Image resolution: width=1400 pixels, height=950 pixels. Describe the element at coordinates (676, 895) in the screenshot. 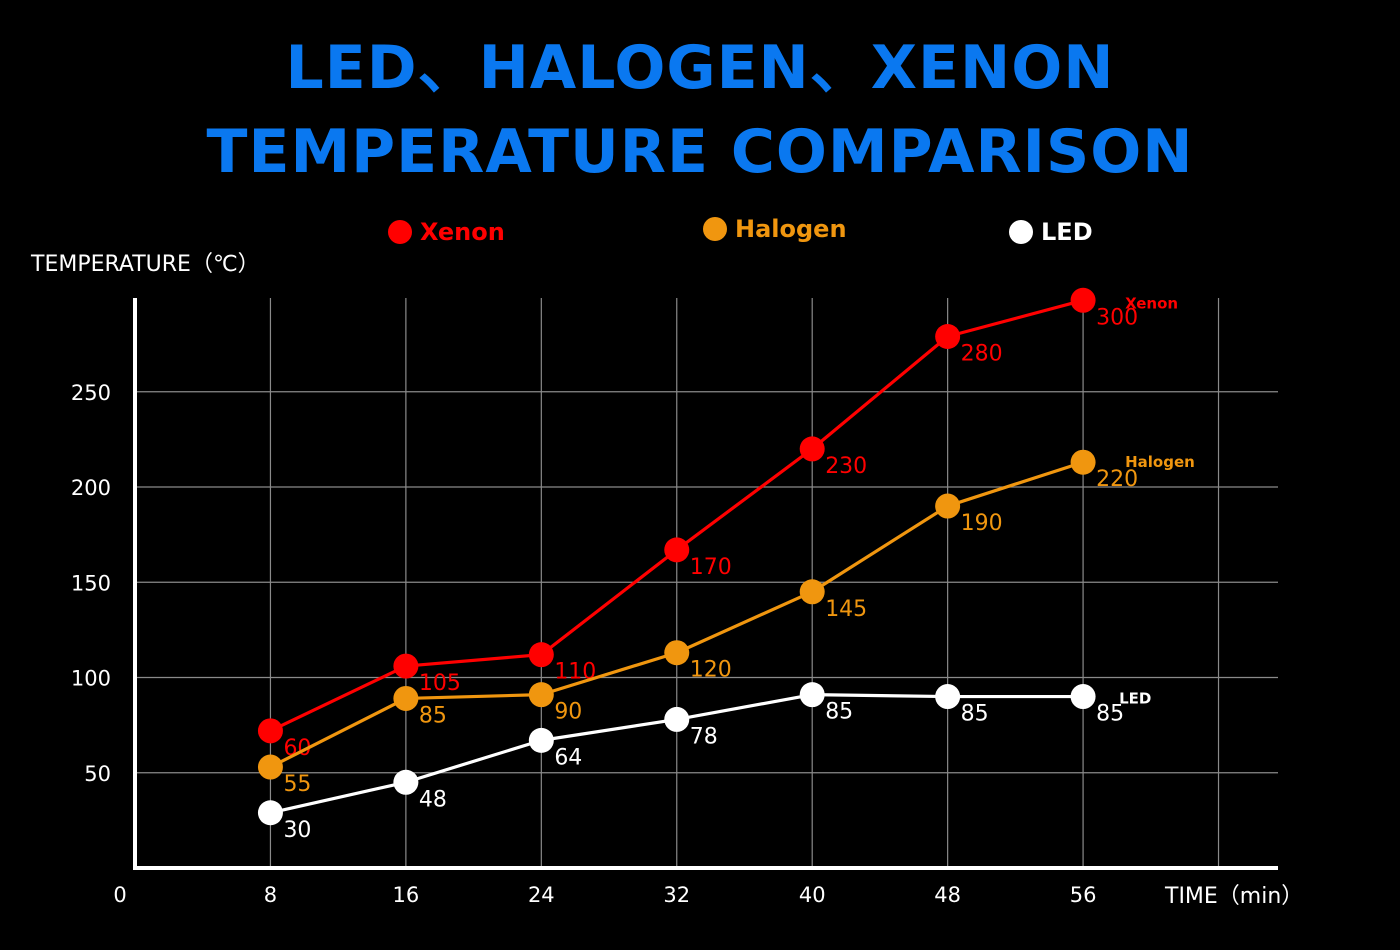

I see `x-tick-label: 32` at that location.